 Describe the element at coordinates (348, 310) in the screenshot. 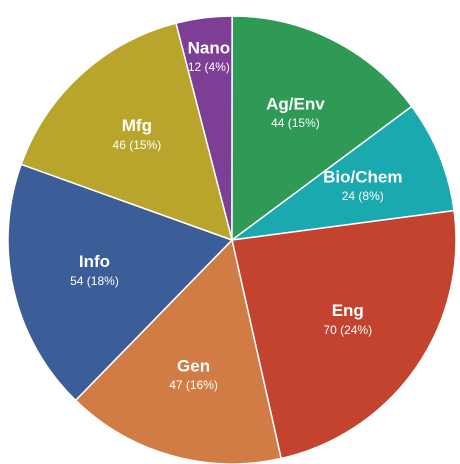

I see `slice-label: Eng` at that location.